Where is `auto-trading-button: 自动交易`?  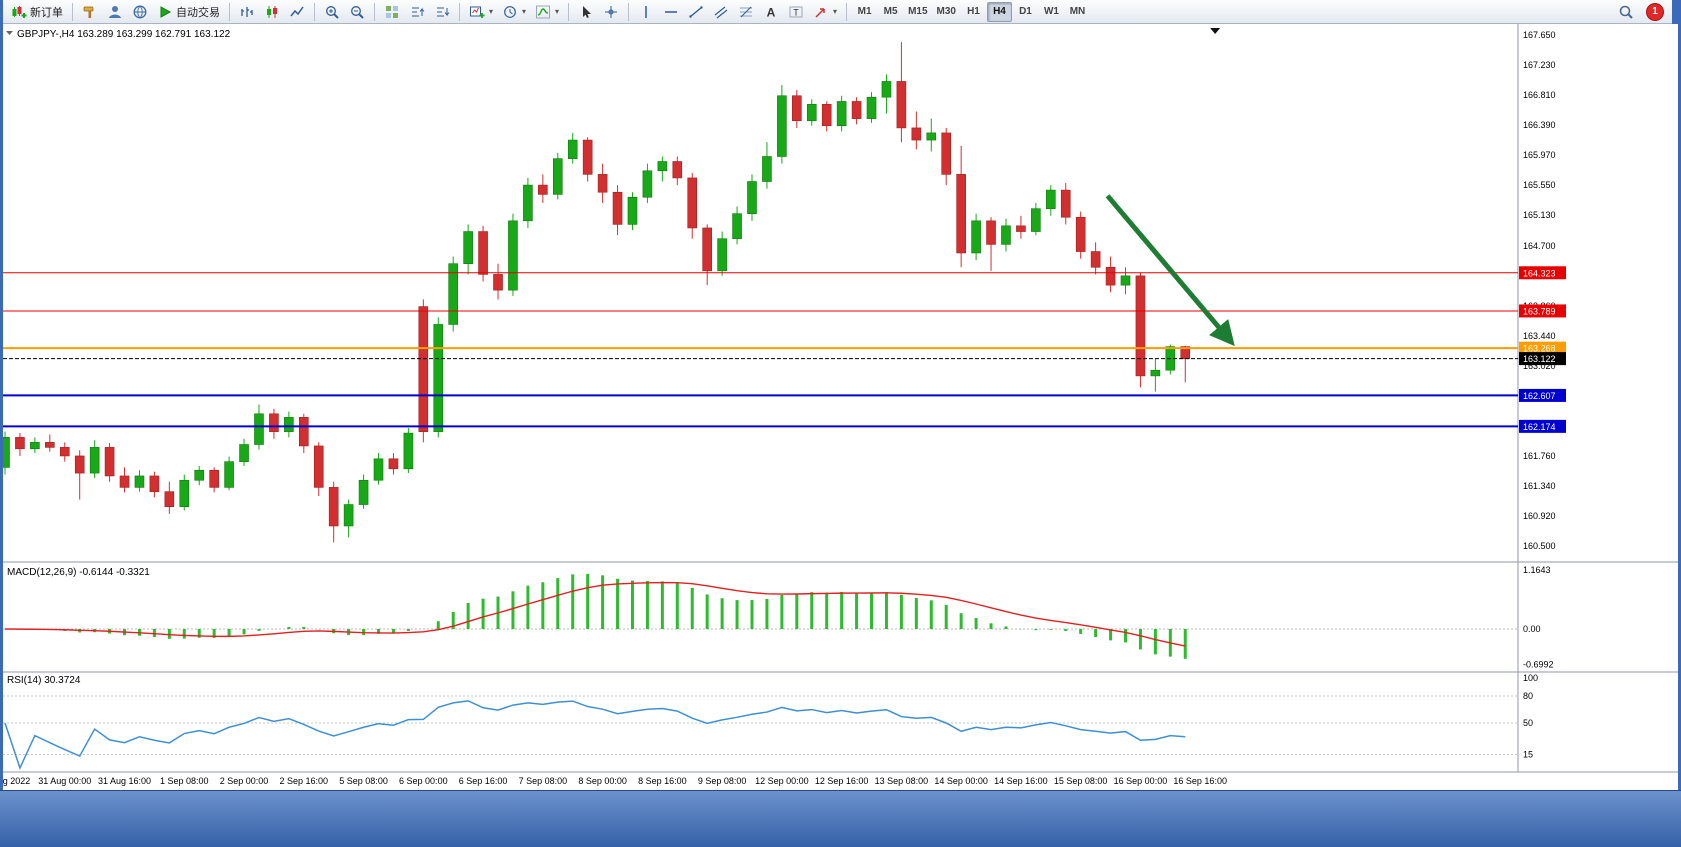
auto-trading-button: 自动交易 is located at coordinates (188, 12).